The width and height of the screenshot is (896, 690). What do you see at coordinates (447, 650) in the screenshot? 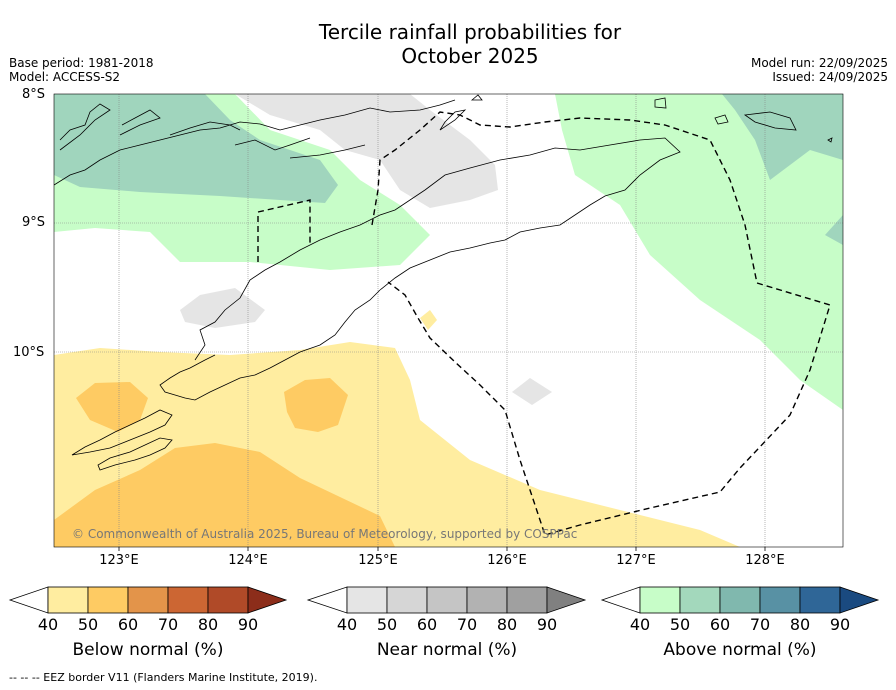
I see `near-normal-label: Near normal (%)` at bounding box center [447, 650].